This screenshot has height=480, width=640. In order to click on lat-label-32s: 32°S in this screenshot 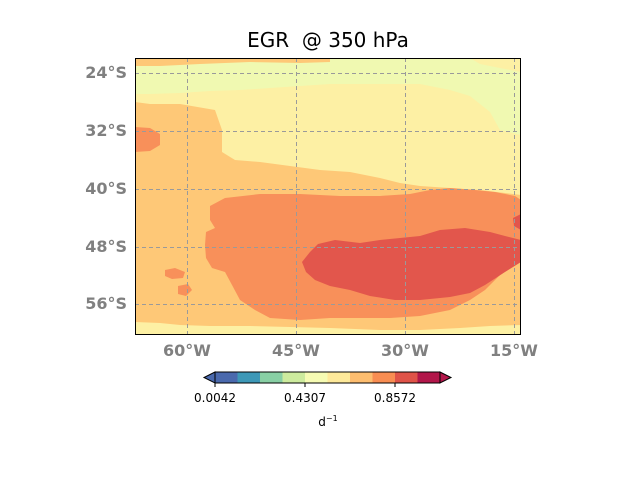, I will do `click(106, 130)`.